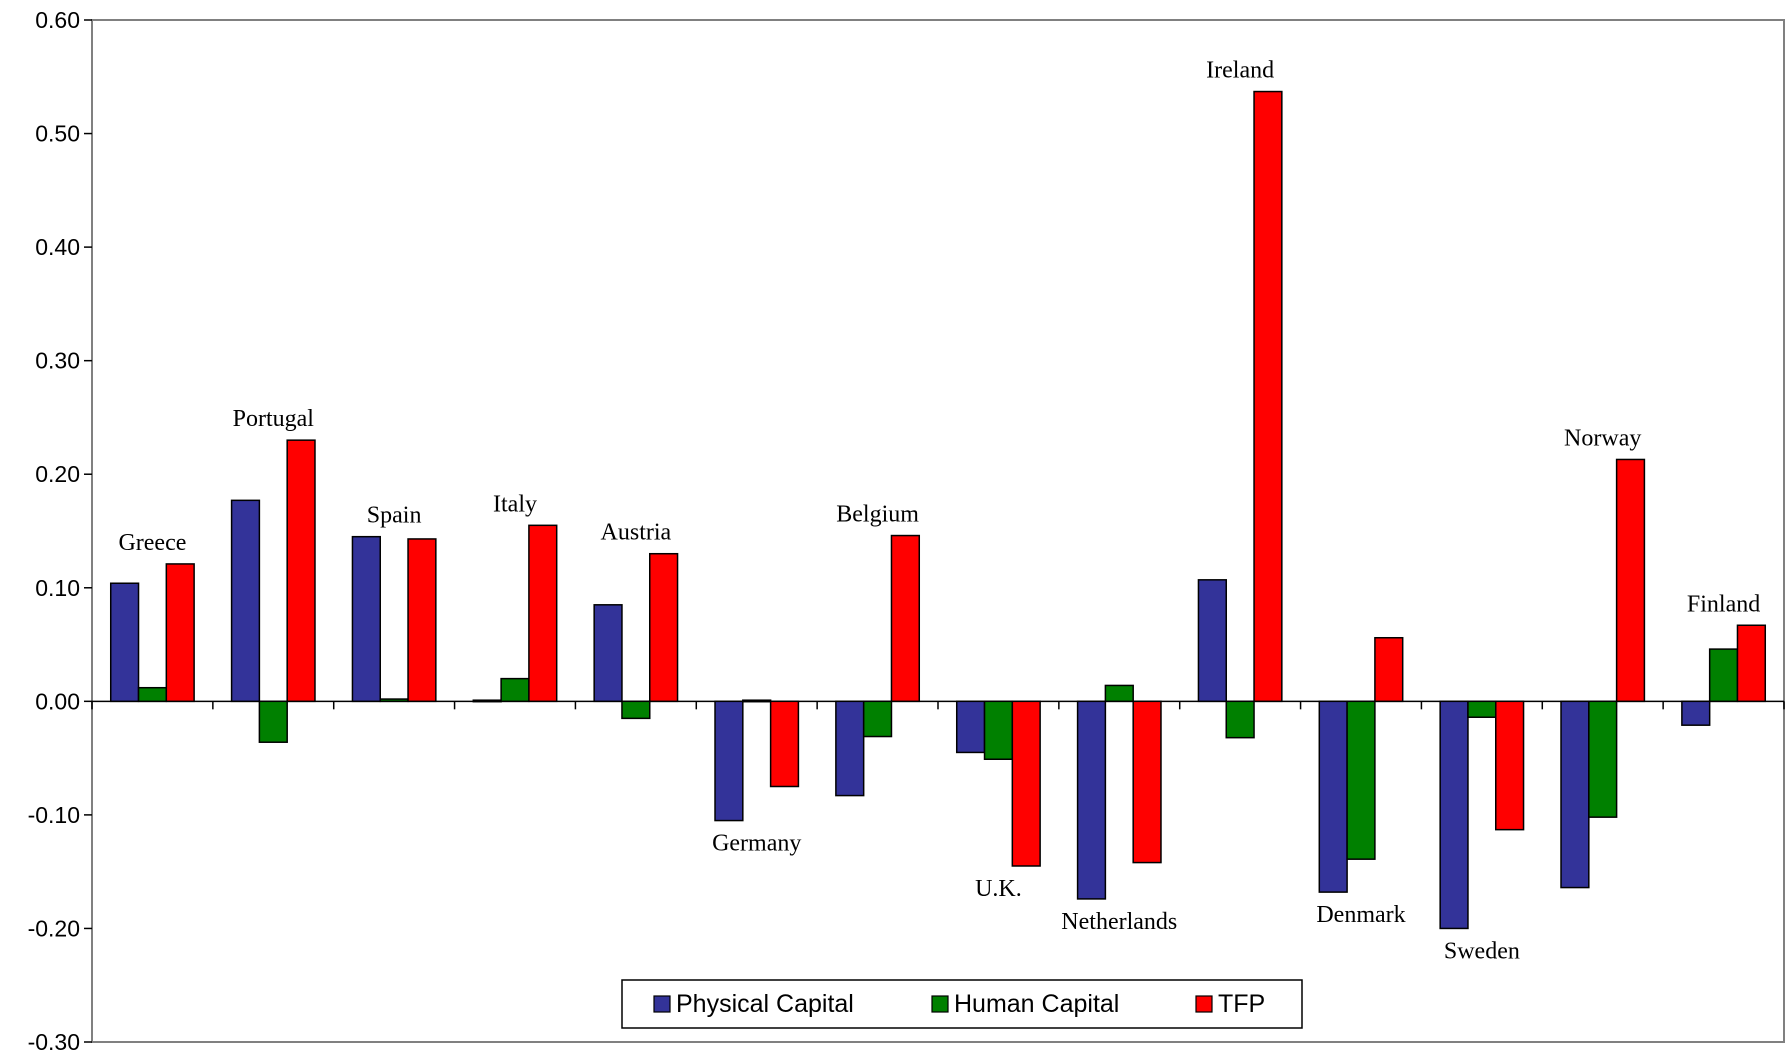  I want to click on bar-human-capital-spain, so click(394, 700).